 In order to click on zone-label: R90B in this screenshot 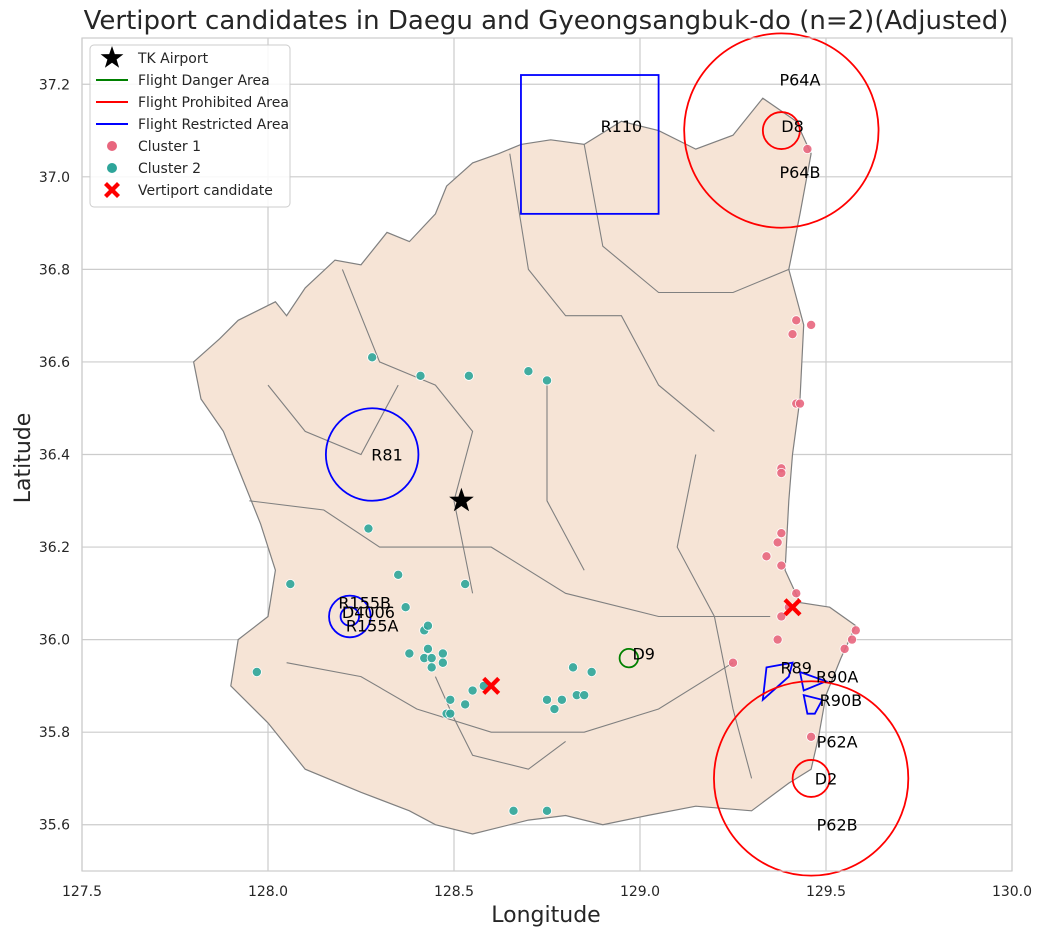, I will do `click(841, 700)`.